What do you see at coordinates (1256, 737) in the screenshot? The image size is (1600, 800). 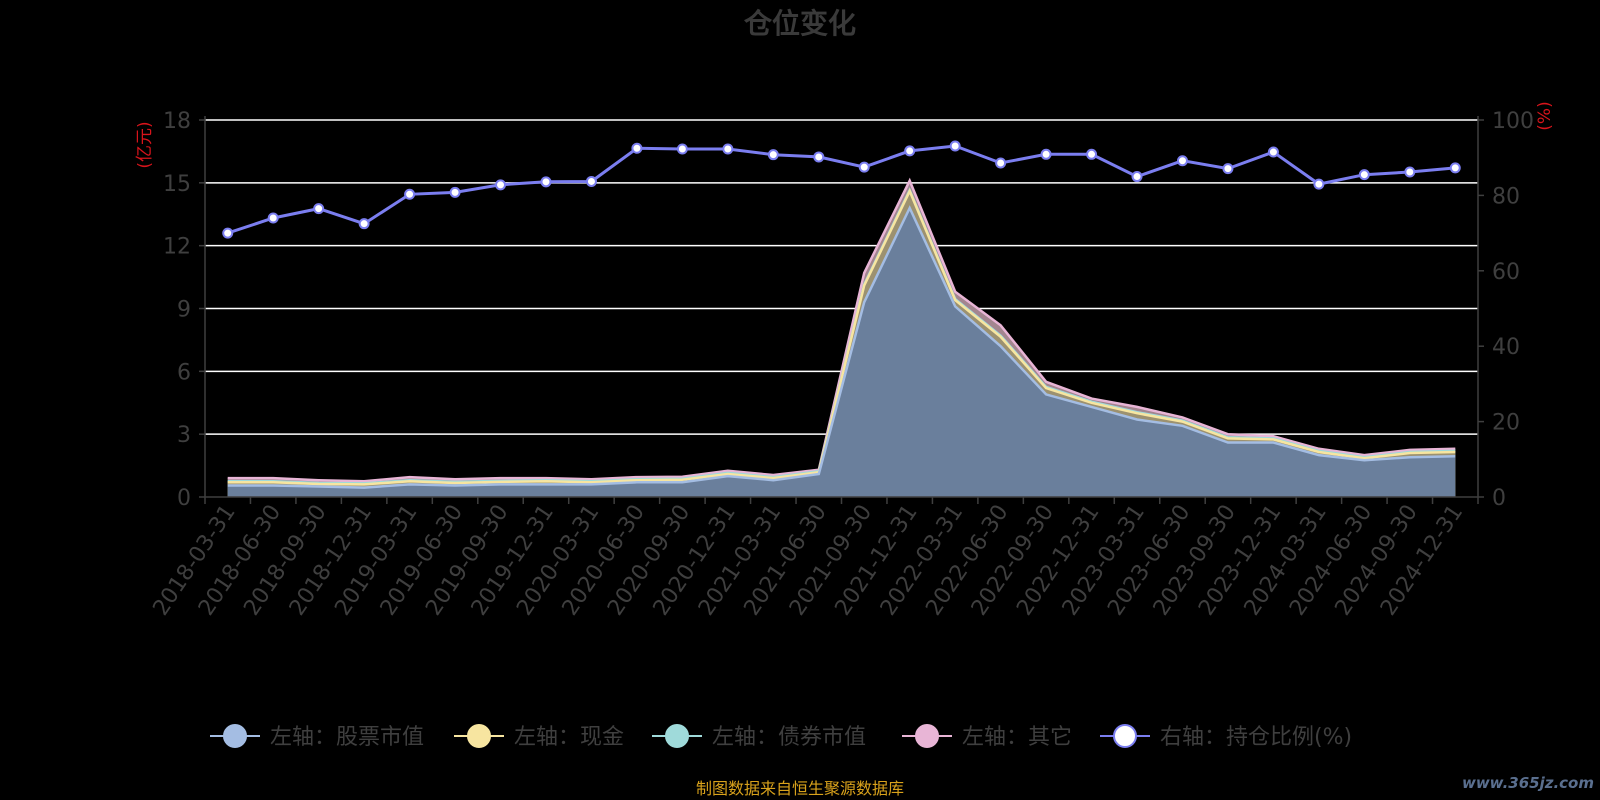 I see `legend-label-4: 右轴：持仓比例(%)` at bounding box center [1256, 737].